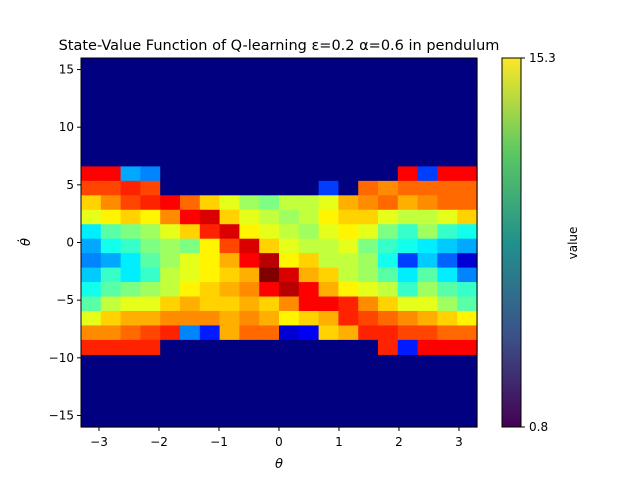 The image size is (640, 484). Describe the element at coordinates (538, 427) in the screenshot. I see `colorbar-tick-label: 0.8` at that location.